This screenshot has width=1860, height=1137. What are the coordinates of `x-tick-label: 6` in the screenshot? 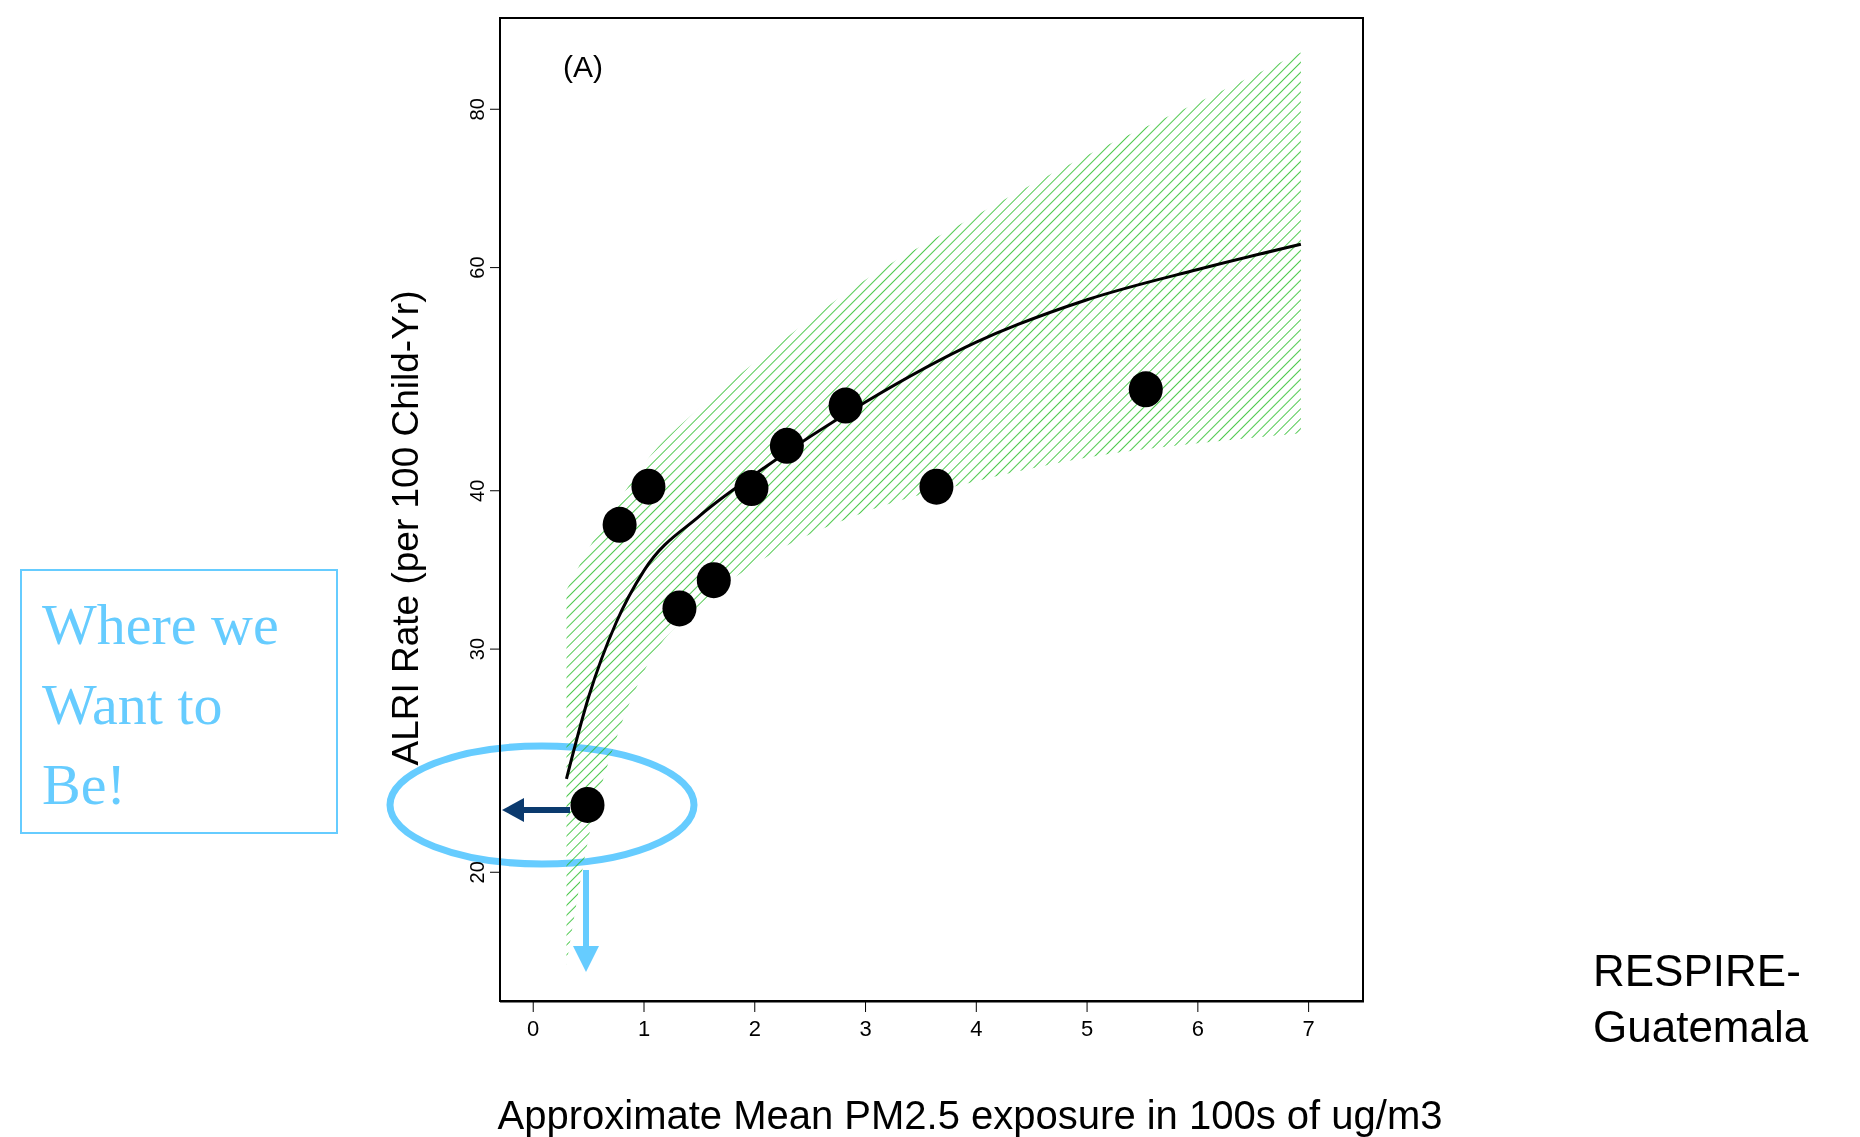 It's located at (1197, 1028).